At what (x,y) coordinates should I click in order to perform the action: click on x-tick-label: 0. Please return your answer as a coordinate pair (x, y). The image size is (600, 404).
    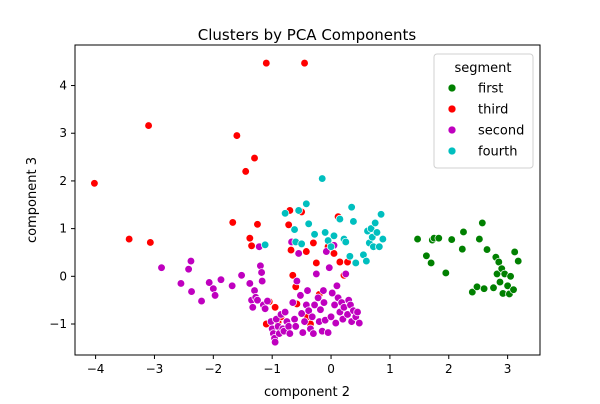
    Looking at the image, I should click on (331, 369).